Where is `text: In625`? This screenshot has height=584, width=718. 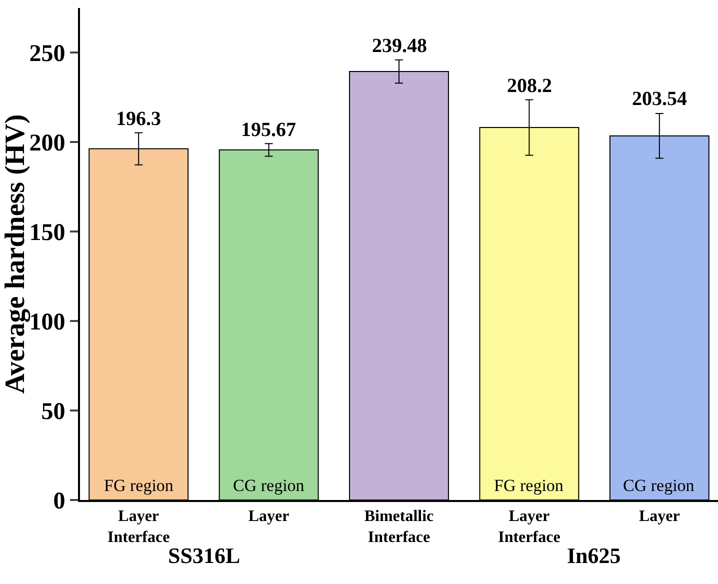
text: In625 is located at coordinates (594, 555).